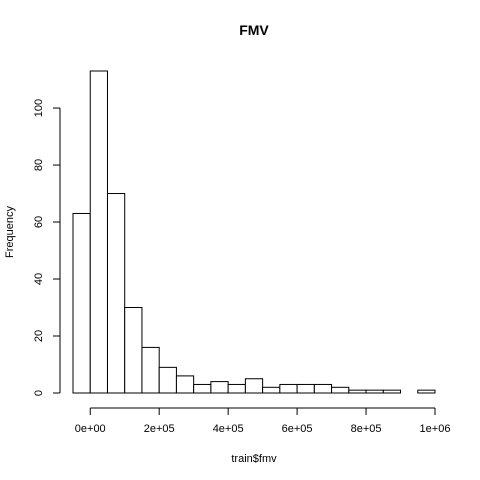 Image resolution: width=480 pixels, height=480 pixels. Describe the element at coordinates (297, 429) in the screenshot. I see `x-tick-label: 6e+05` at that location.